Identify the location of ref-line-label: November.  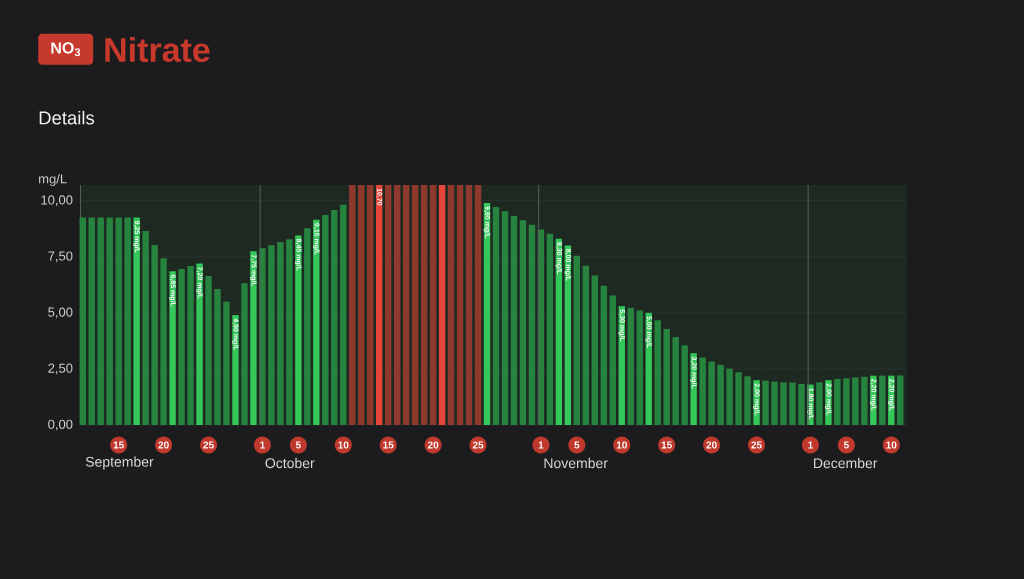
(576, 463).